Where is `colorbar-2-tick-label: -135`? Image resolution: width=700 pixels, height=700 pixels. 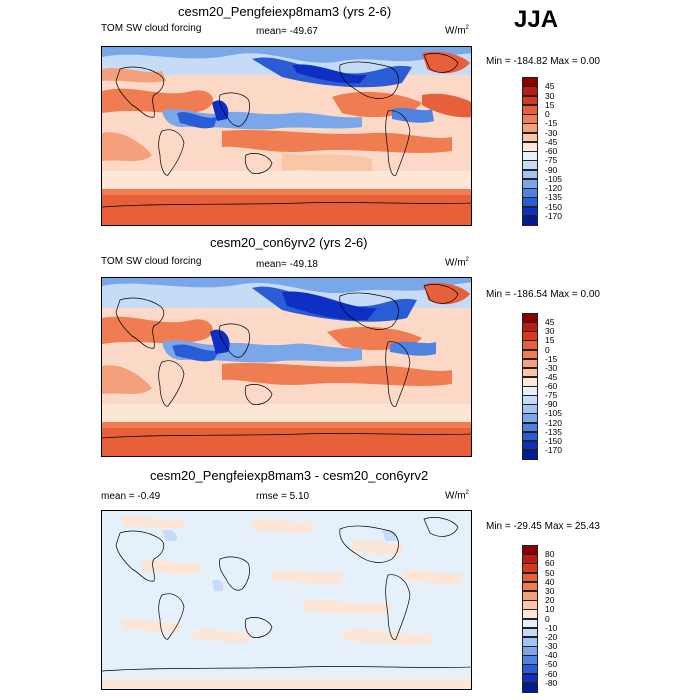
colorbar-2-tick-label: -135 is located at coordinates (554, 431).